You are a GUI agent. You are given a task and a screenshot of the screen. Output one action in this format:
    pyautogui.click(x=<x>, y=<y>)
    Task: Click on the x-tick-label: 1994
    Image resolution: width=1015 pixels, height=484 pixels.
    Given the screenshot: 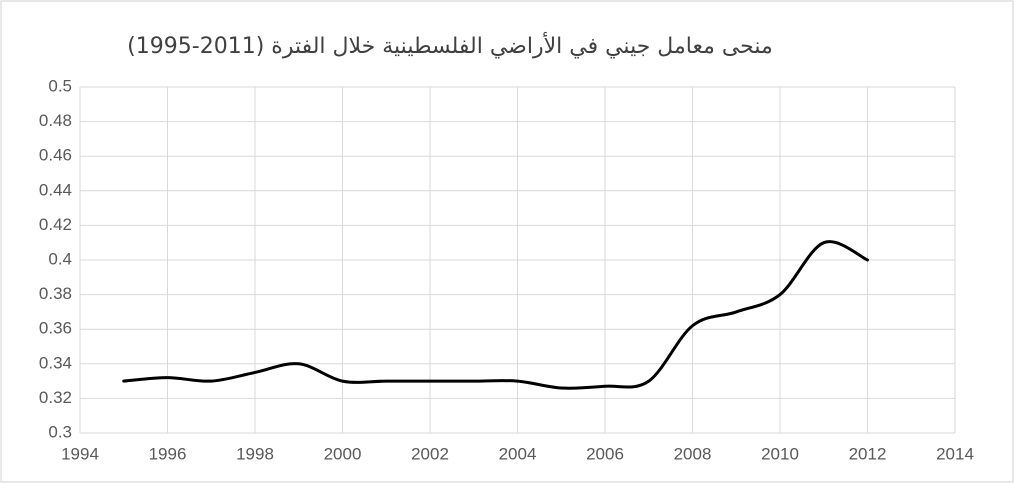 What is the action you would take?
    pyautogui.click(x=80, y=453)
    